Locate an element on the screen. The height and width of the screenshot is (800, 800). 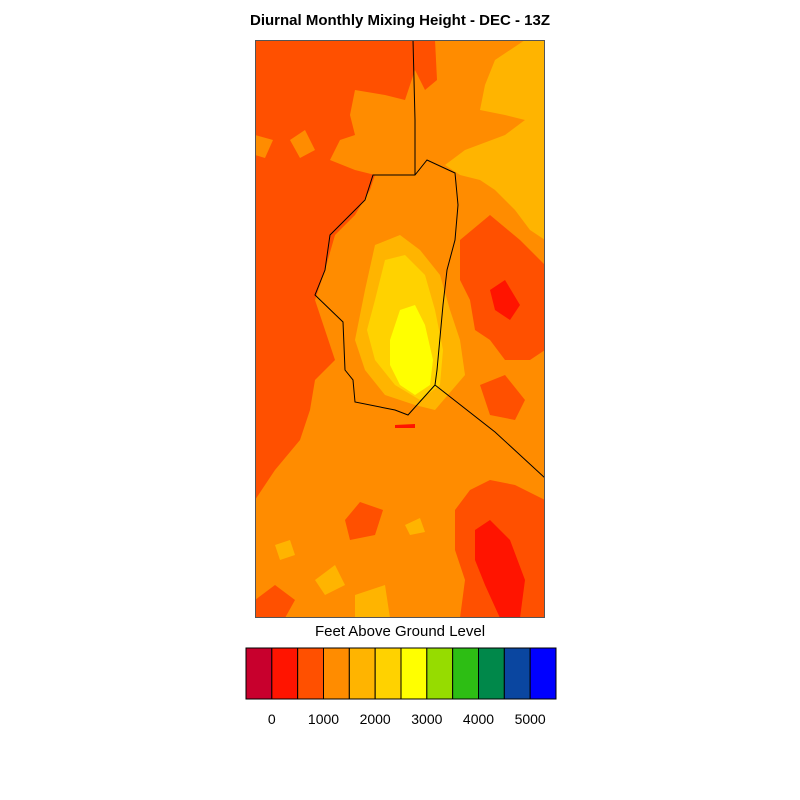
legend-title: Feet Above Ground Level is located at coordinates (400, 631).